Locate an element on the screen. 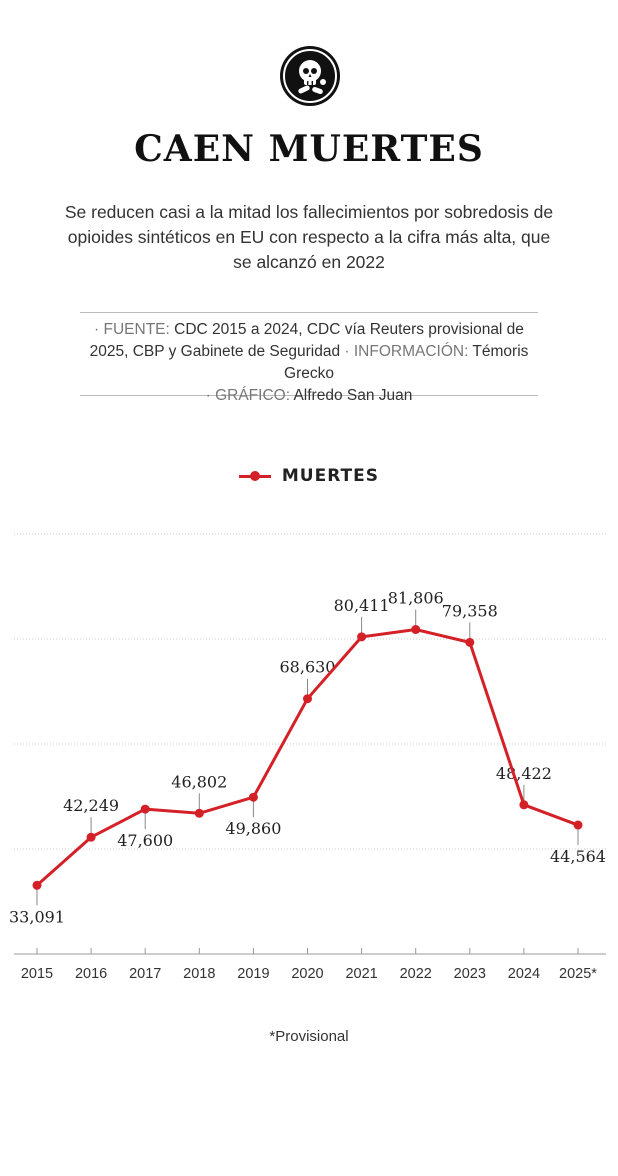  data-label: 44,564 is located at coordinates (578, 856).